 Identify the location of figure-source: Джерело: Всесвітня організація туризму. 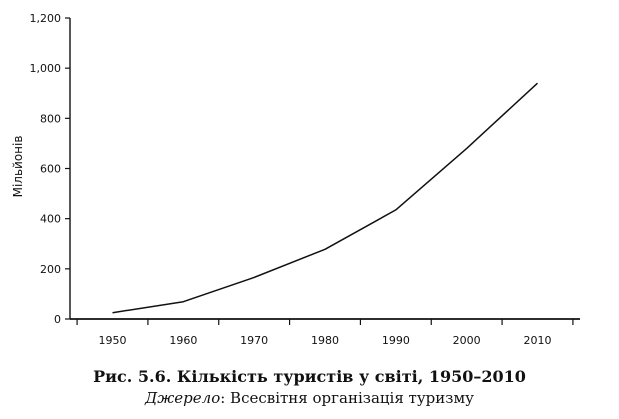
(309, 398).